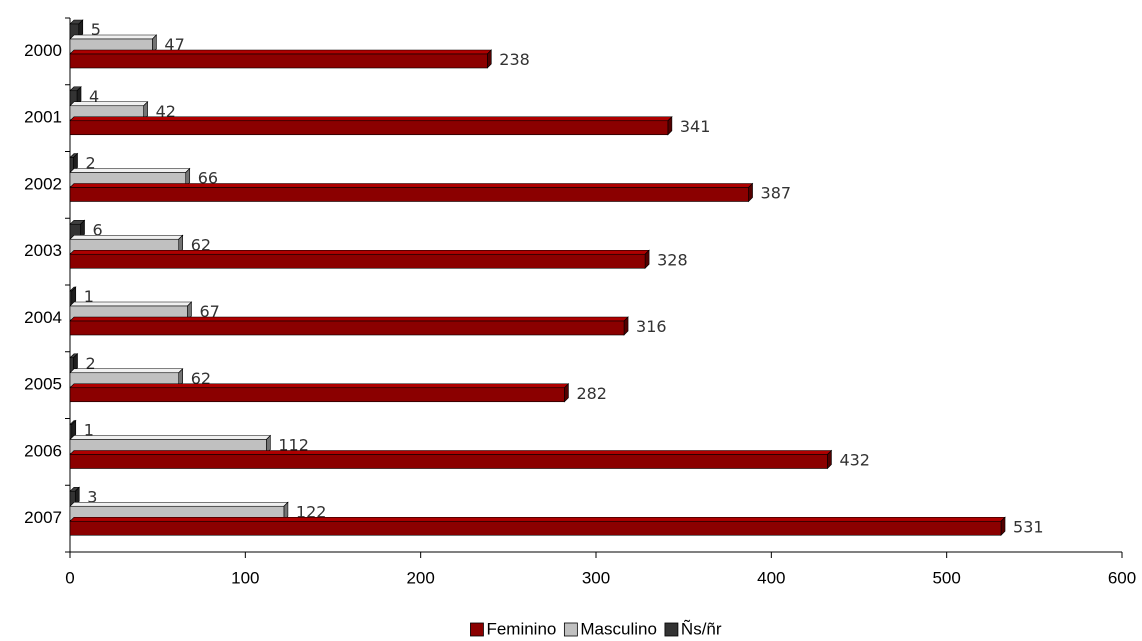 This screenshot has height=641, width=1142. Describe the element at coordinates (43, 250) in the screenshot. I see `y-tick-label: 2003` at that location.